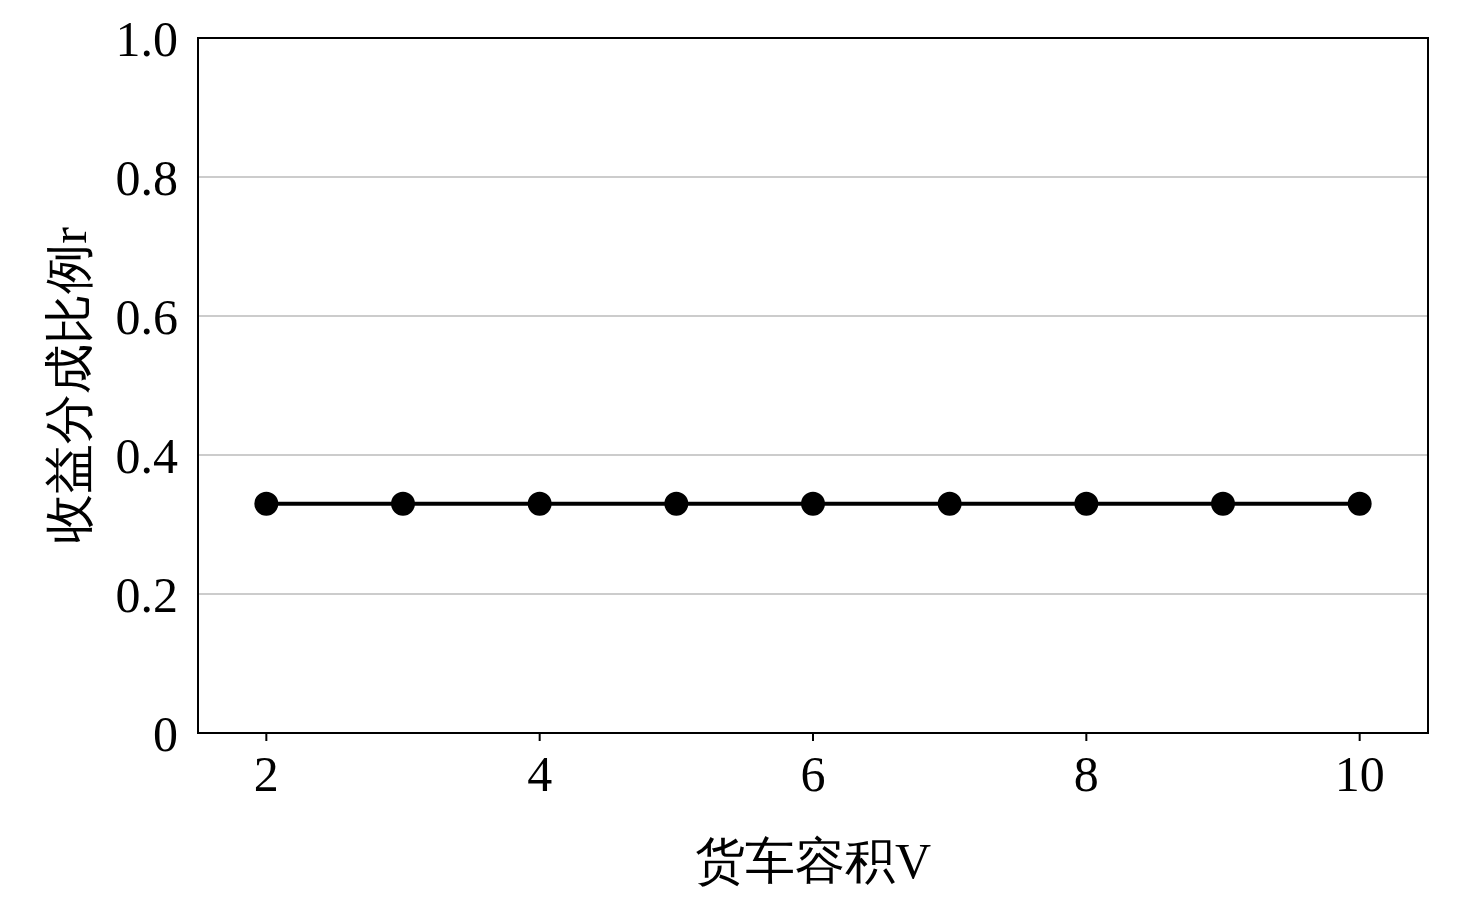 This screenshot has width=1466, height=915. What do you see at coordinates (1359, 773) in the screenshot?
I see `x-tick-label: 10` at bounding box center [1359, 773].